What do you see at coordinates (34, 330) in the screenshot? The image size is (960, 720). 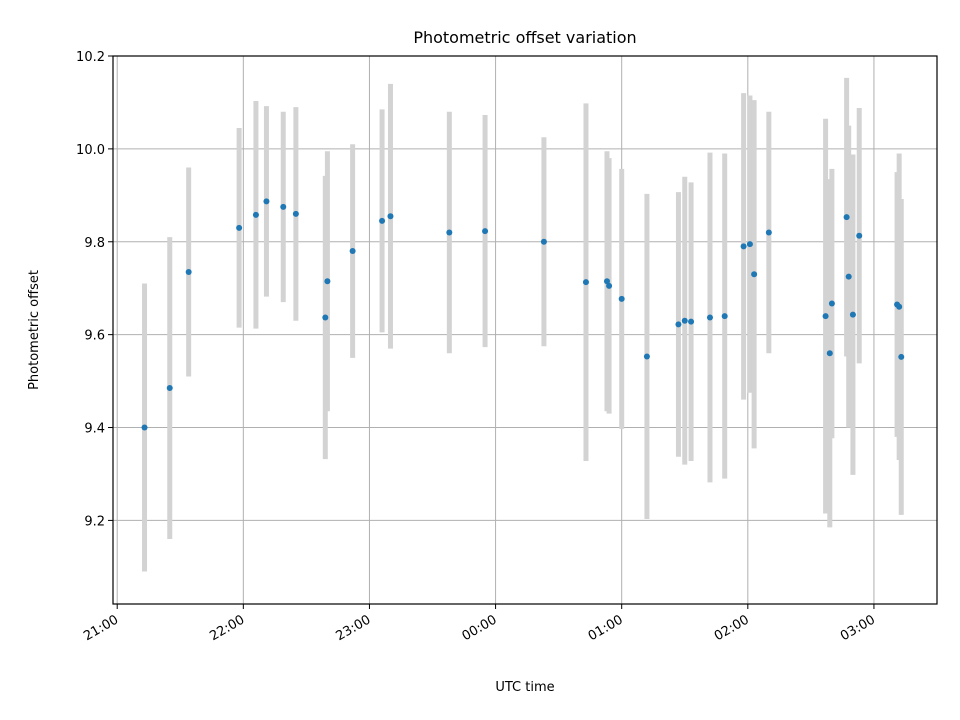 I see `y-axis-label: Photometric offset` at bounding box center [34, 330].